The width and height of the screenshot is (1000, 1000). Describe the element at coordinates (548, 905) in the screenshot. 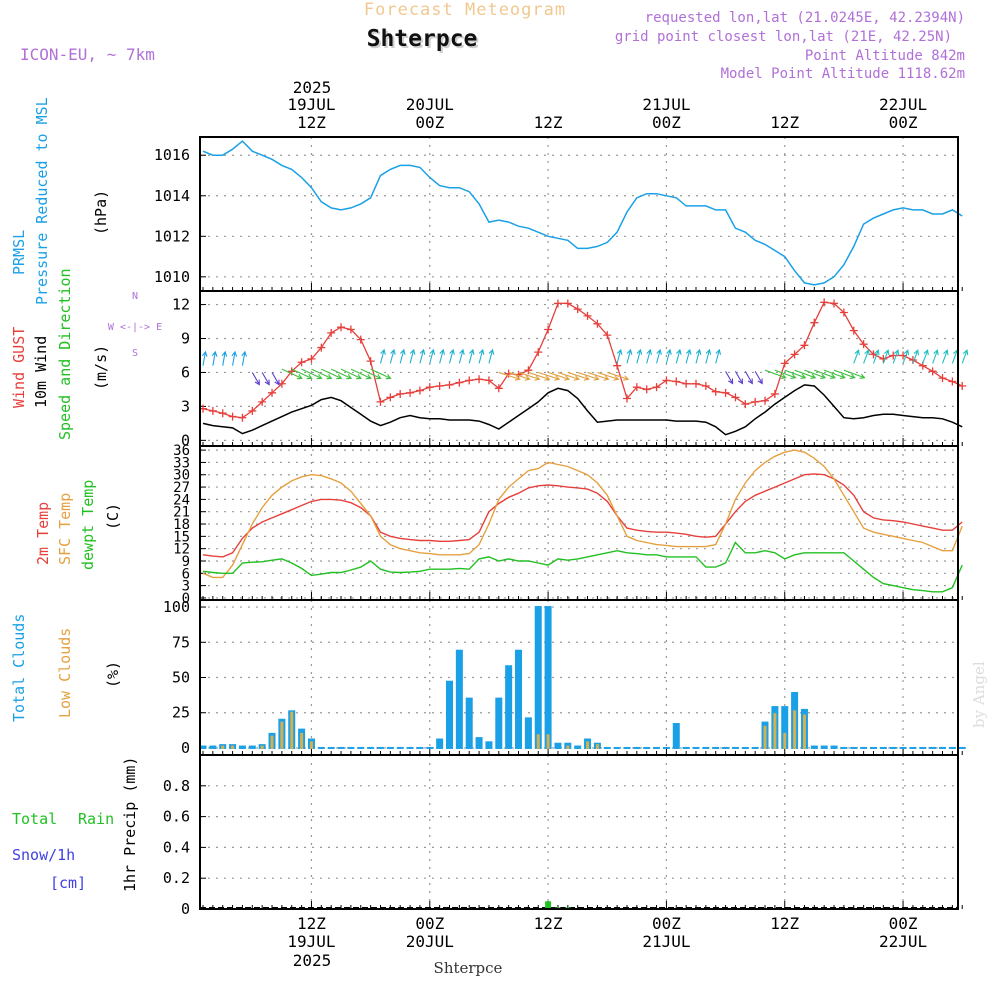

I see `rain-bar` at that location.